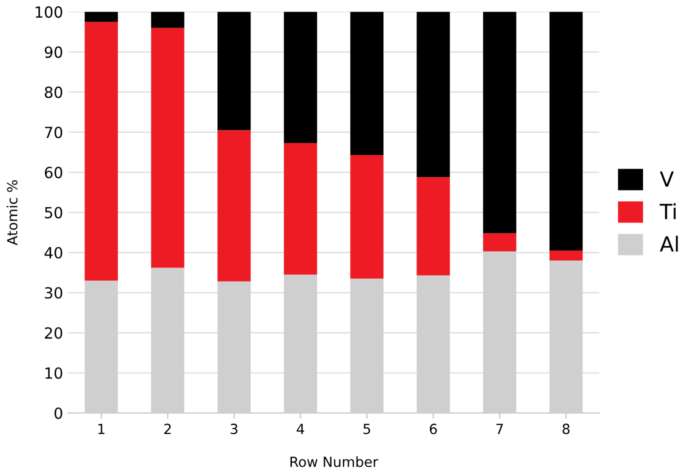 The width and height of the screenshot is (681, 472). Describe the element at coordinates (334, 462) in the screenshot. I see `x-axis-title: Row Number` at that location.